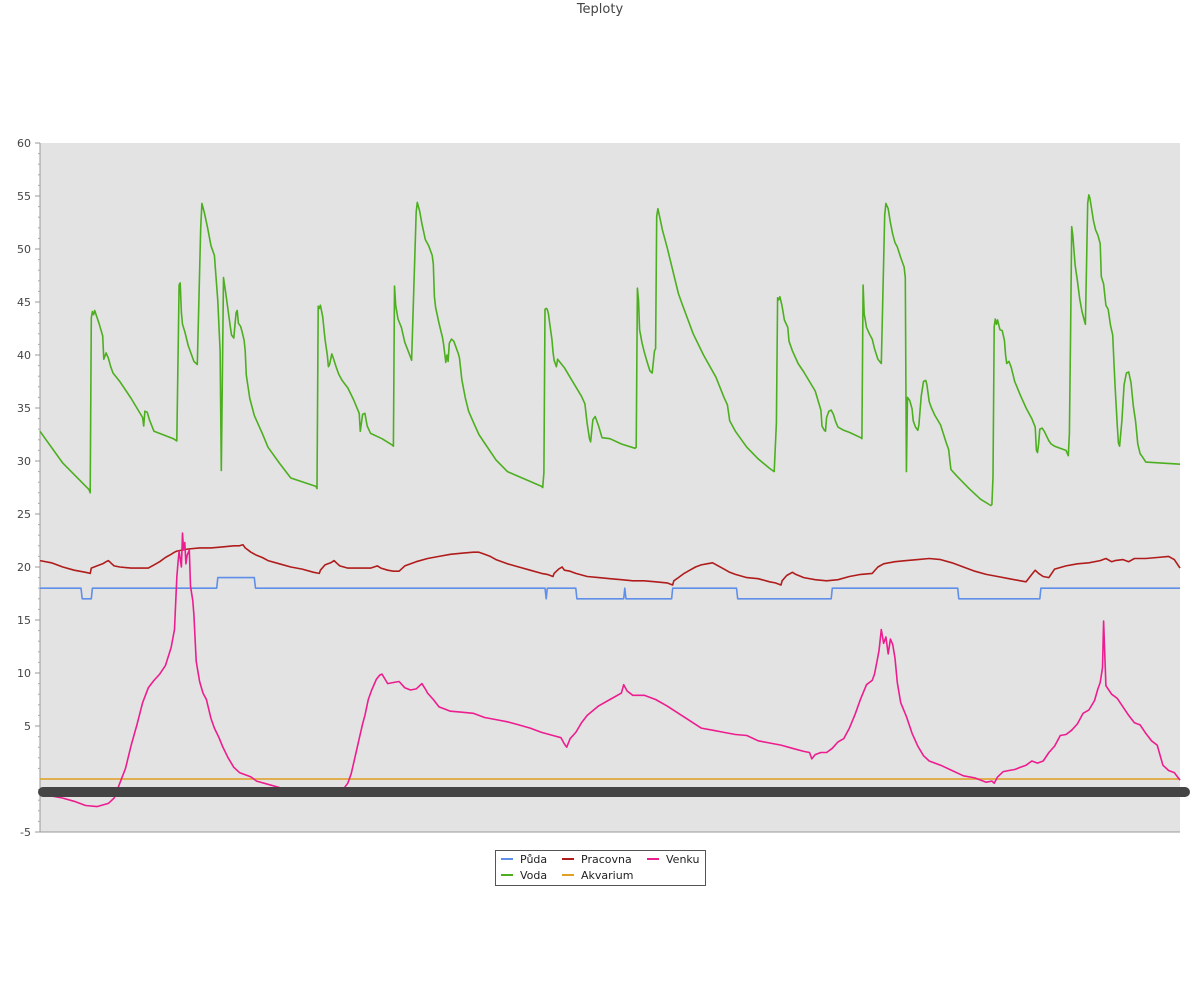 The height and width of the screenshot is (1000, 1200). Describe the element at coordinates (24, 355) in the screenshot. I see `y-tick-label: 40` at that location.